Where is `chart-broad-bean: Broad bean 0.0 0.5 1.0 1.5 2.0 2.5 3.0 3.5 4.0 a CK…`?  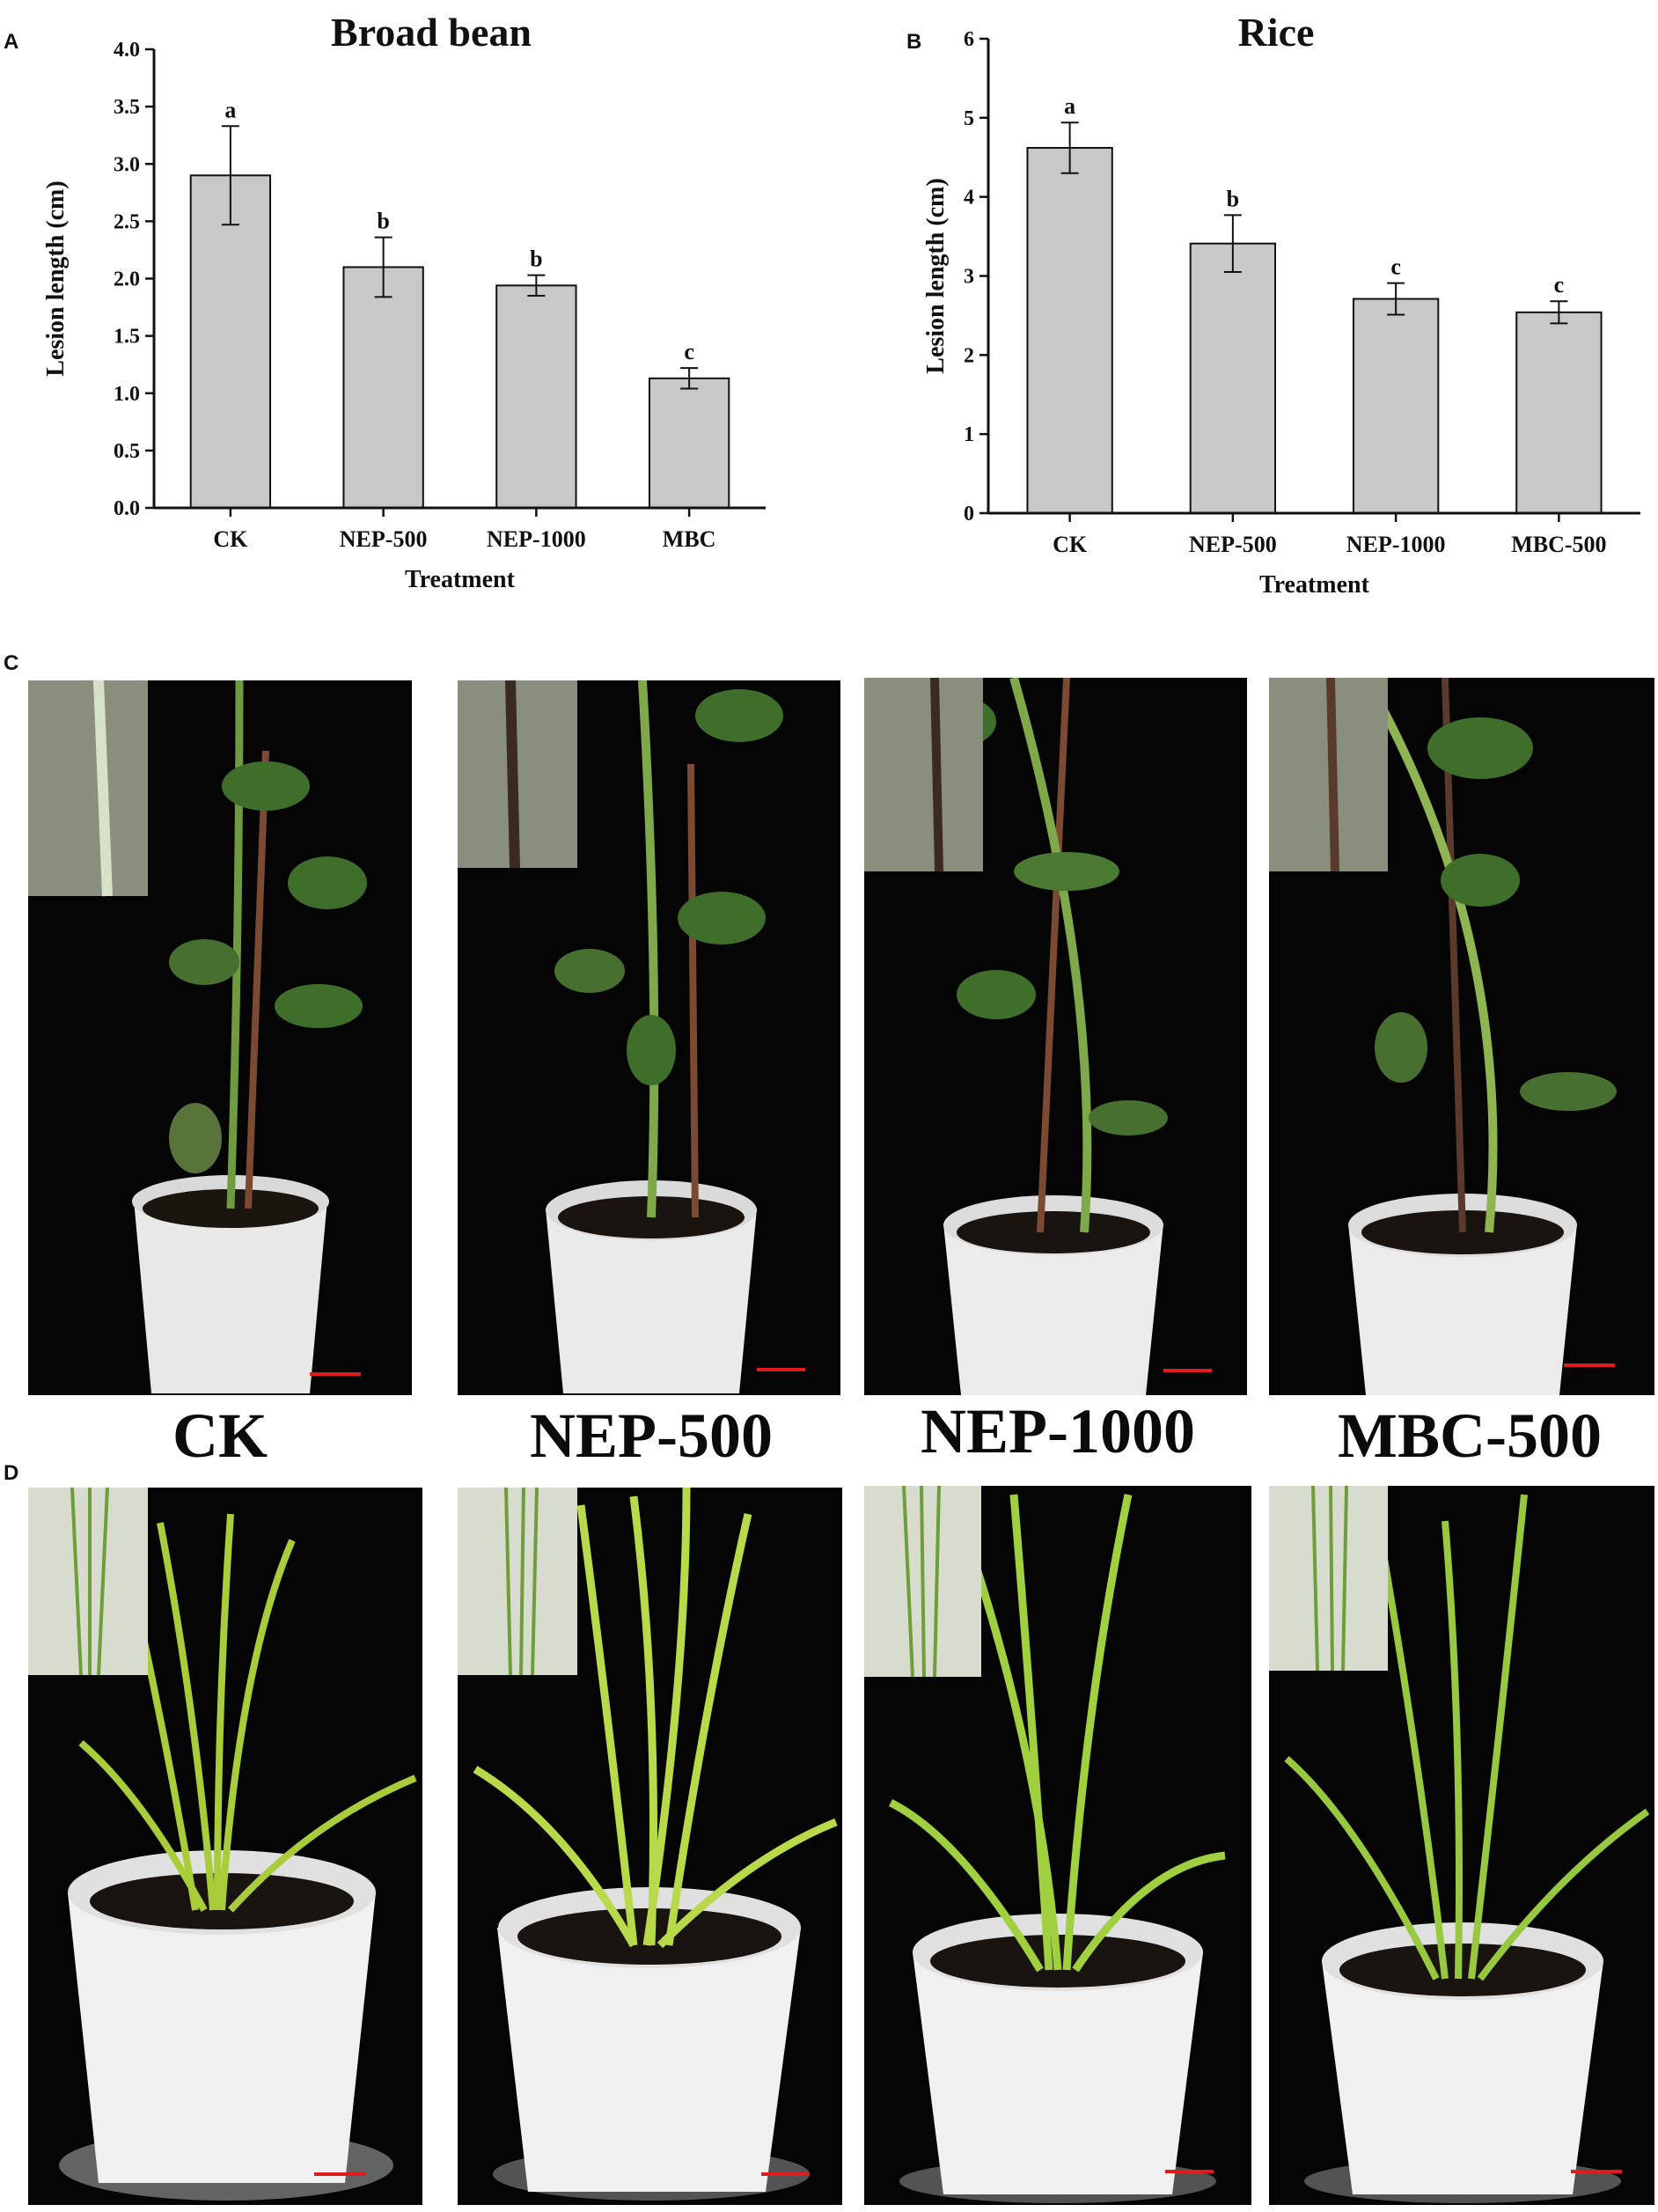 chart-broad-bean: Broad bean 0.0 0.5 1.0 1.5 2.0 2.5 3.0 3.5 4.0 a CK… is located at coordinates (404, 301).